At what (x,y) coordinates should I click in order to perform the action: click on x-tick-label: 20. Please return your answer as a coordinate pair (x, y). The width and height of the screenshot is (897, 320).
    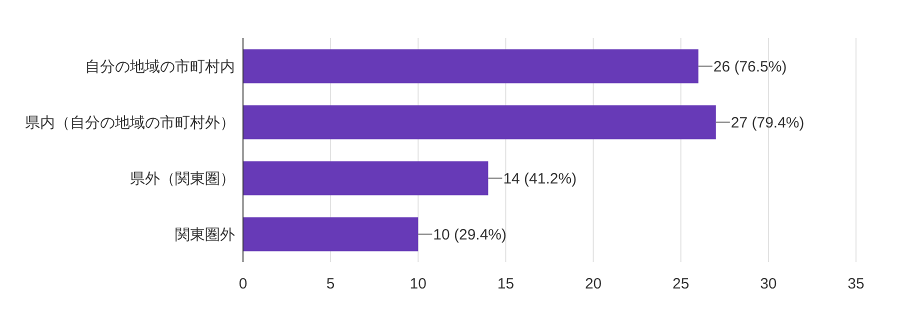
    Looking at the image, I should click on (593, 284).